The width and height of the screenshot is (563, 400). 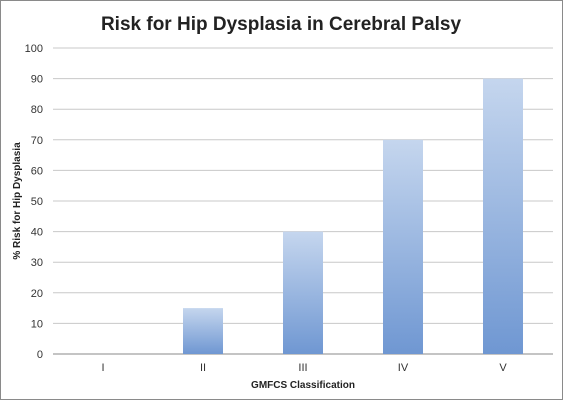 What do you see at coordinates (302, 368) in the screenshot?
I see `x-tick-label: III` at bounding box center [302, 368].